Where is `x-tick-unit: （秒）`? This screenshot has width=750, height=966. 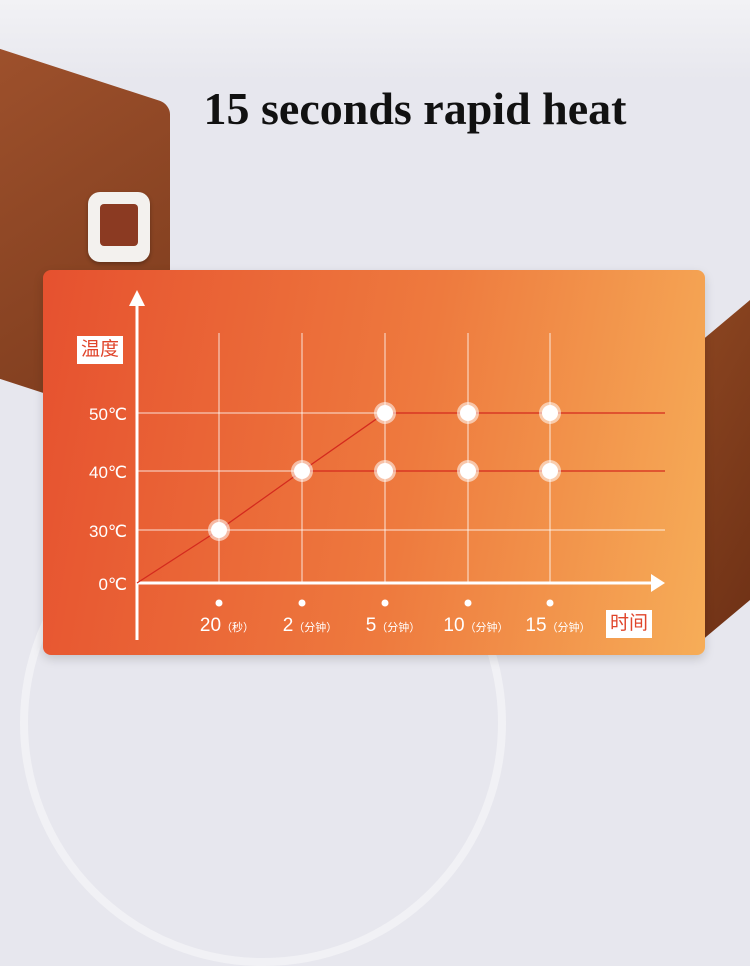 x-tick-unit: （秒） is located at coordinates (237, 627).